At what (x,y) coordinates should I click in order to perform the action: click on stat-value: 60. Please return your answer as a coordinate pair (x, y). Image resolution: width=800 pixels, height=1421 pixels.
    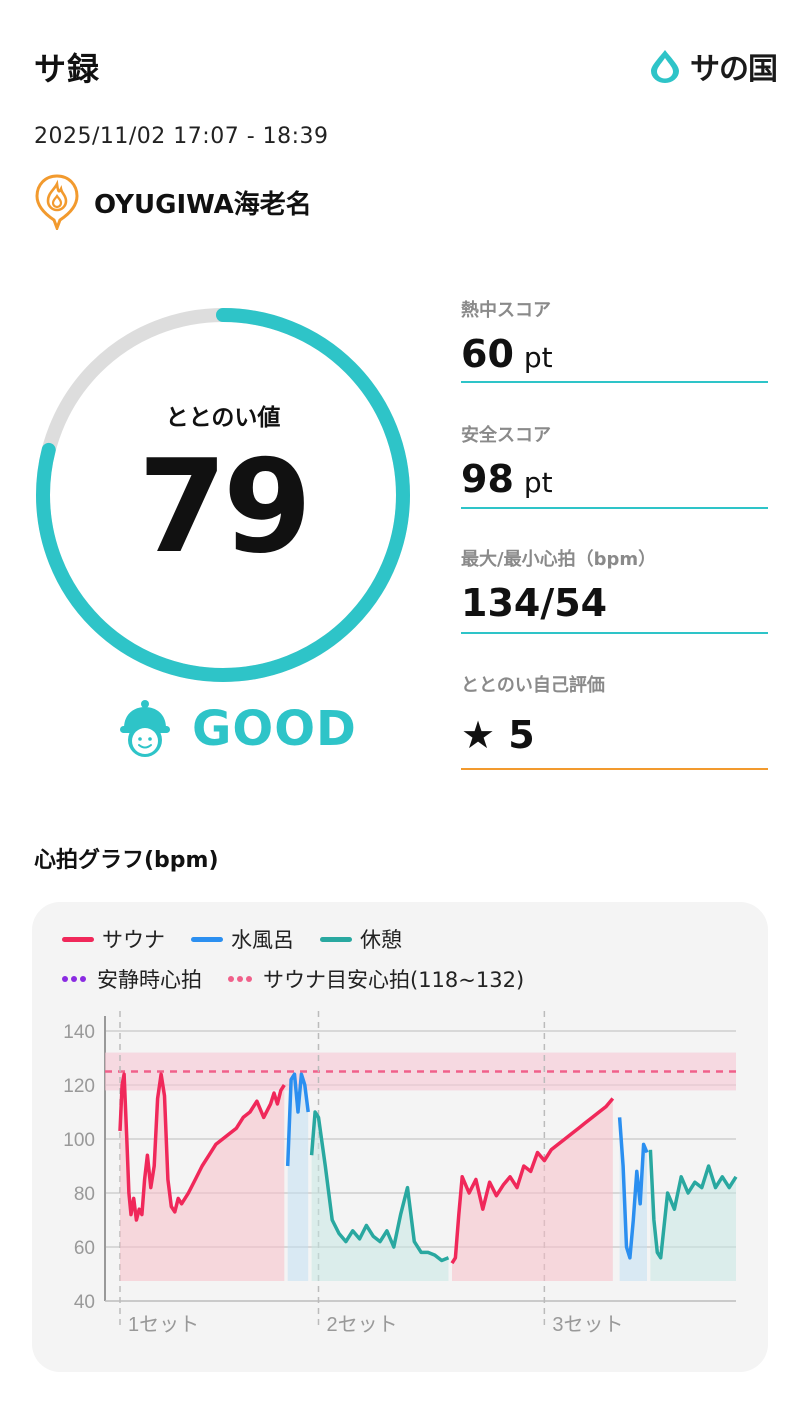
    Looking at the image, I should click on (487, 354).